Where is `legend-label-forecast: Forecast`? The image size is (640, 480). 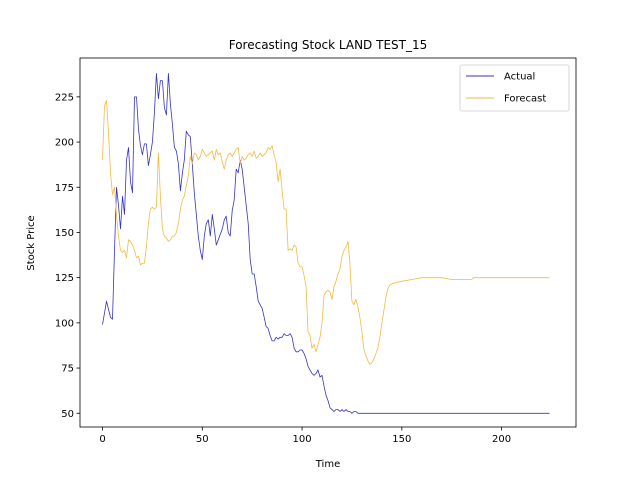 legend-label-forecast: Forecast is located at coordinates (525, 99).